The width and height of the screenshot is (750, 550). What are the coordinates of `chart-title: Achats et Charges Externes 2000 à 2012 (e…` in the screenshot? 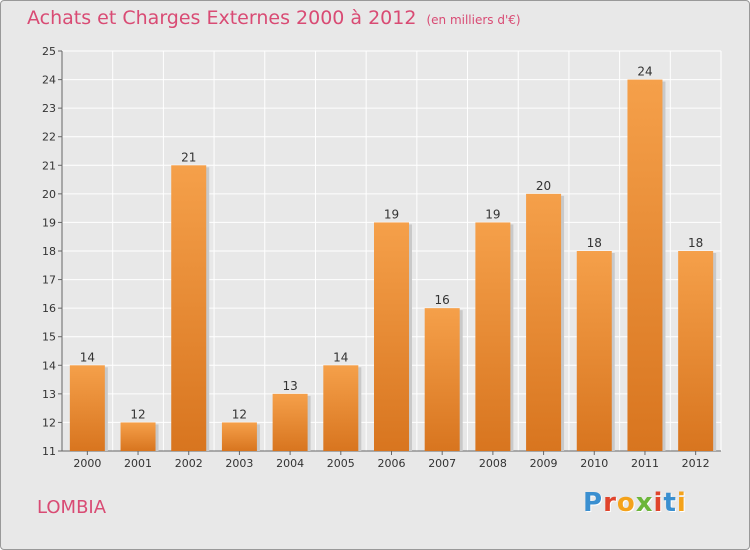 It's located at (274, 18).